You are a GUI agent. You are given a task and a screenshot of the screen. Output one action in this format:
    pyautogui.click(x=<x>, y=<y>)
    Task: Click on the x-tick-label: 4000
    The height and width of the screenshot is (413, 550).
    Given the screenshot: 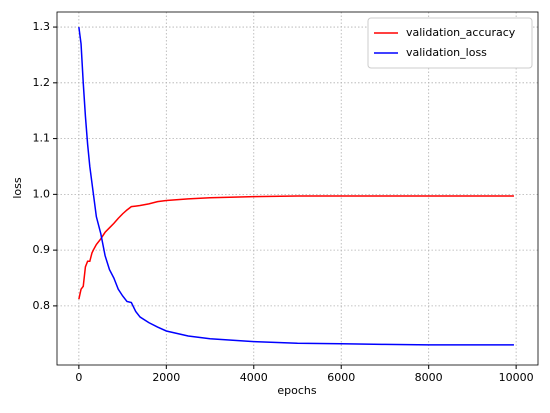 What is the action you would take?
    pyautogui.click(x=254, y=377)
    